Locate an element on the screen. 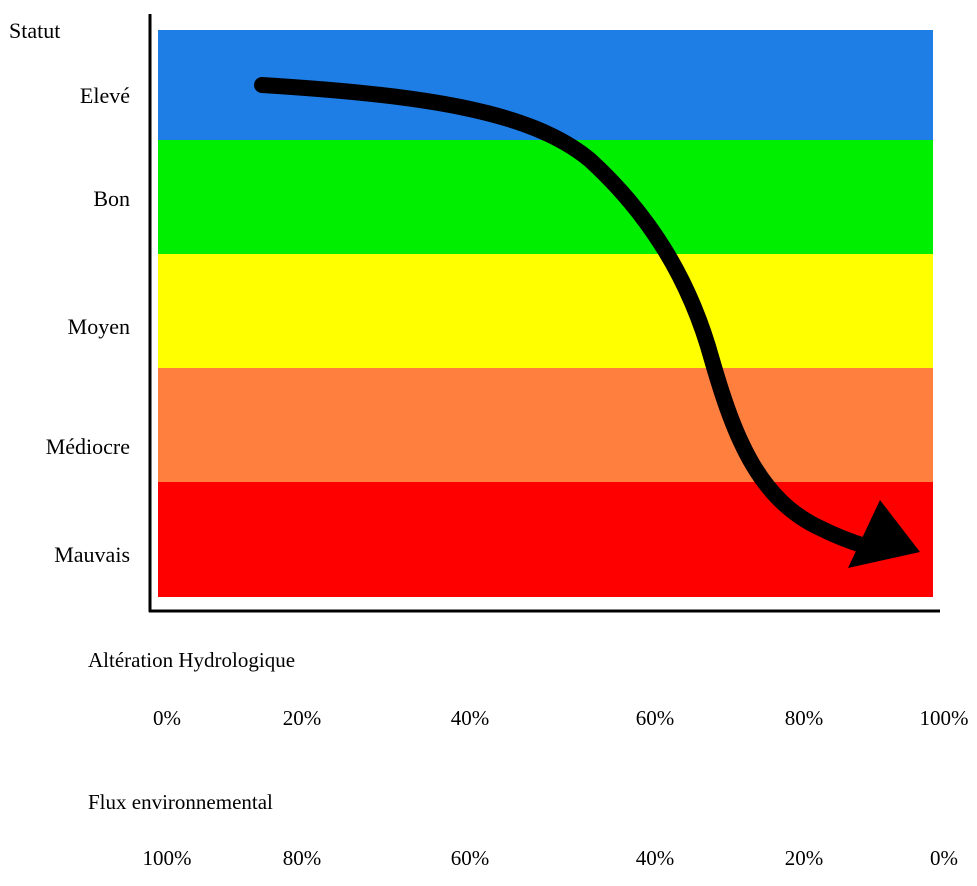 The height and width of the screenshot is (886, 977). level-label-mediocre: Médiocre is located at coordinates (87, 446).